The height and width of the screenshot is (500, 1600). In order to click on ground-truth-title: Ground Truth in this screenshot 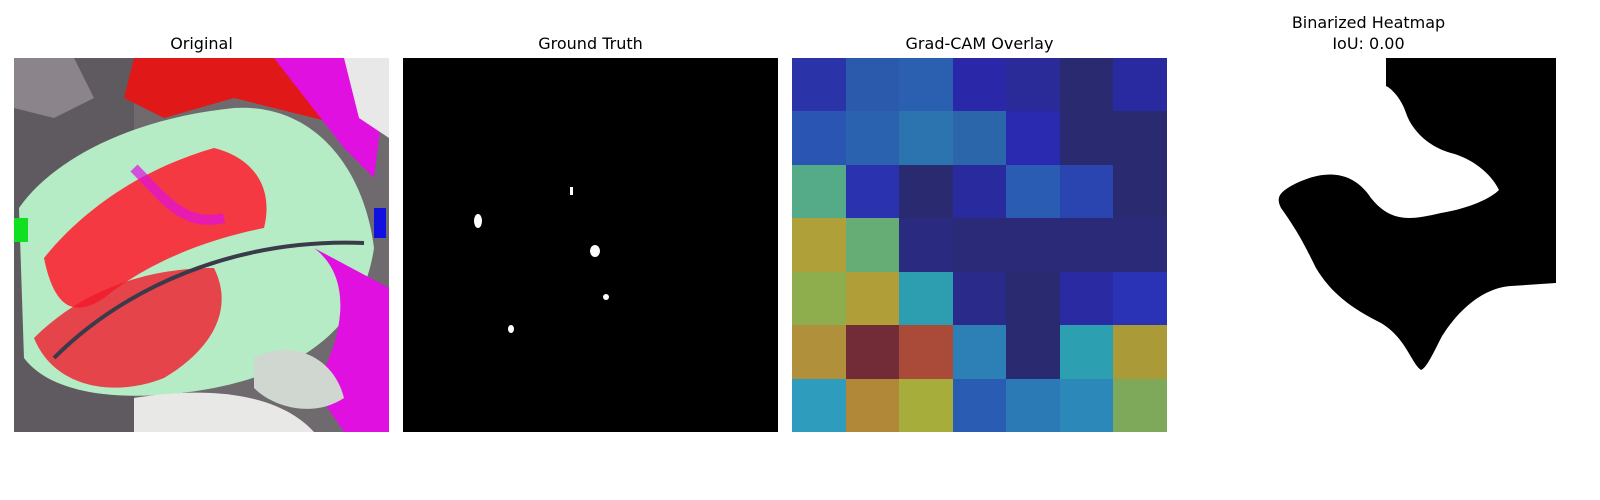, I will do `click(590, 43)`.